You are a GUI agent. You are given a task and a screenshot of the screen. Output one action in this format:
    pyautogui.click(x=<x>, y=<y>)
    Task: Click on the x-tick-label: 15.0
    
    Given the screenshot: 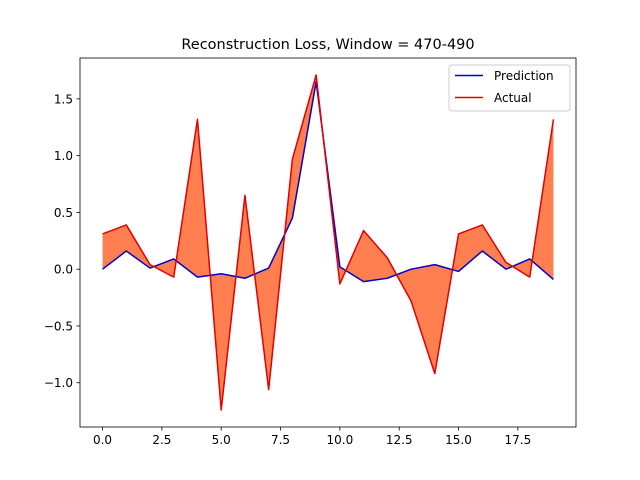 What is the action you would take?
    pyautogui.click(x=458, y=440)
    